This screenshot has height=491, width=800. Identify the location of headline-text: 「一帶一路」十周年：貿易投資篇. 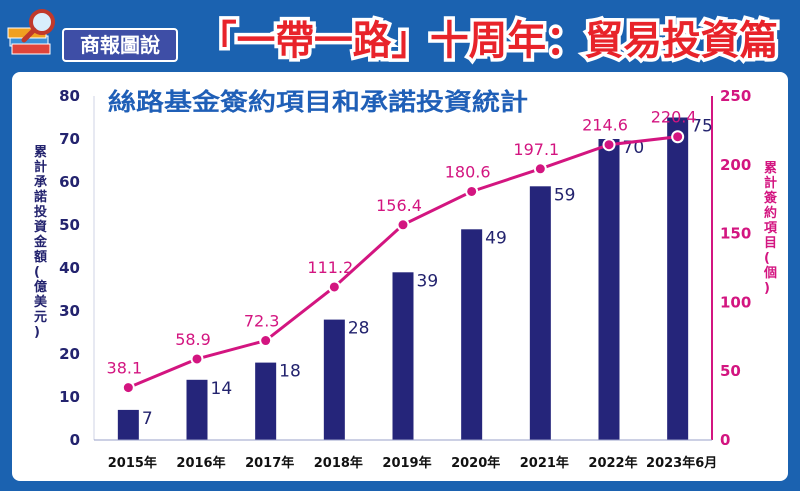
(488, 41).